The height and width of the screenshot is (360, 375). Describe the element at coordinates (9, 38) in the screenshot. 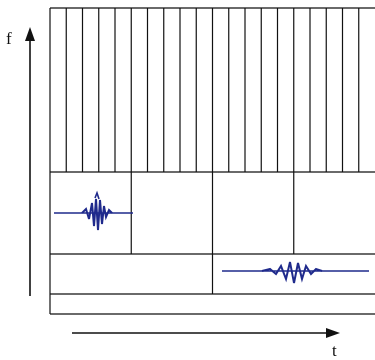

I see `frequency-axis-label: f` at that location.